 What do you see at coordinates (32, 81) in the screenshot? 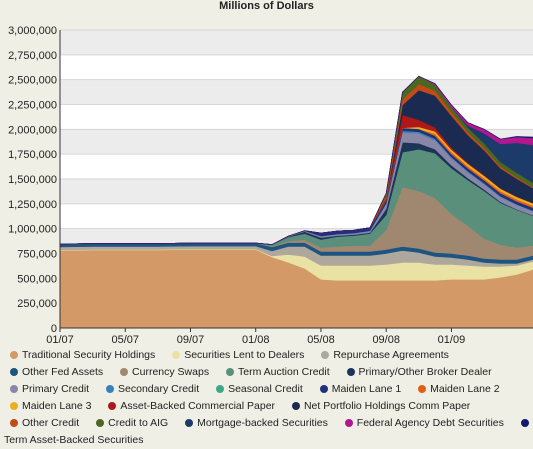
I see `y-tick-label: 2,500,000` at bounding box center [32, 81].